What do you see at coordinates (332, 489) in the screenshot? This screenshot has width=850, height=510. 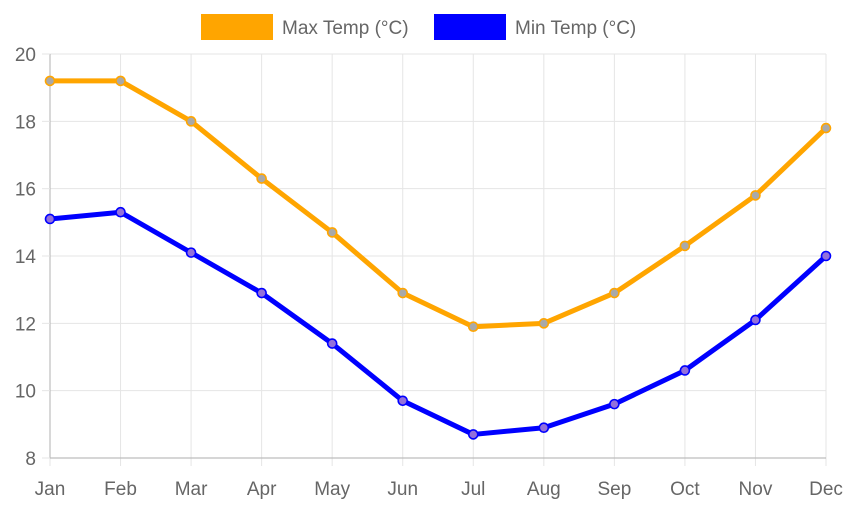 I see `x-tick-label: May` at bounding box center [332, 489].